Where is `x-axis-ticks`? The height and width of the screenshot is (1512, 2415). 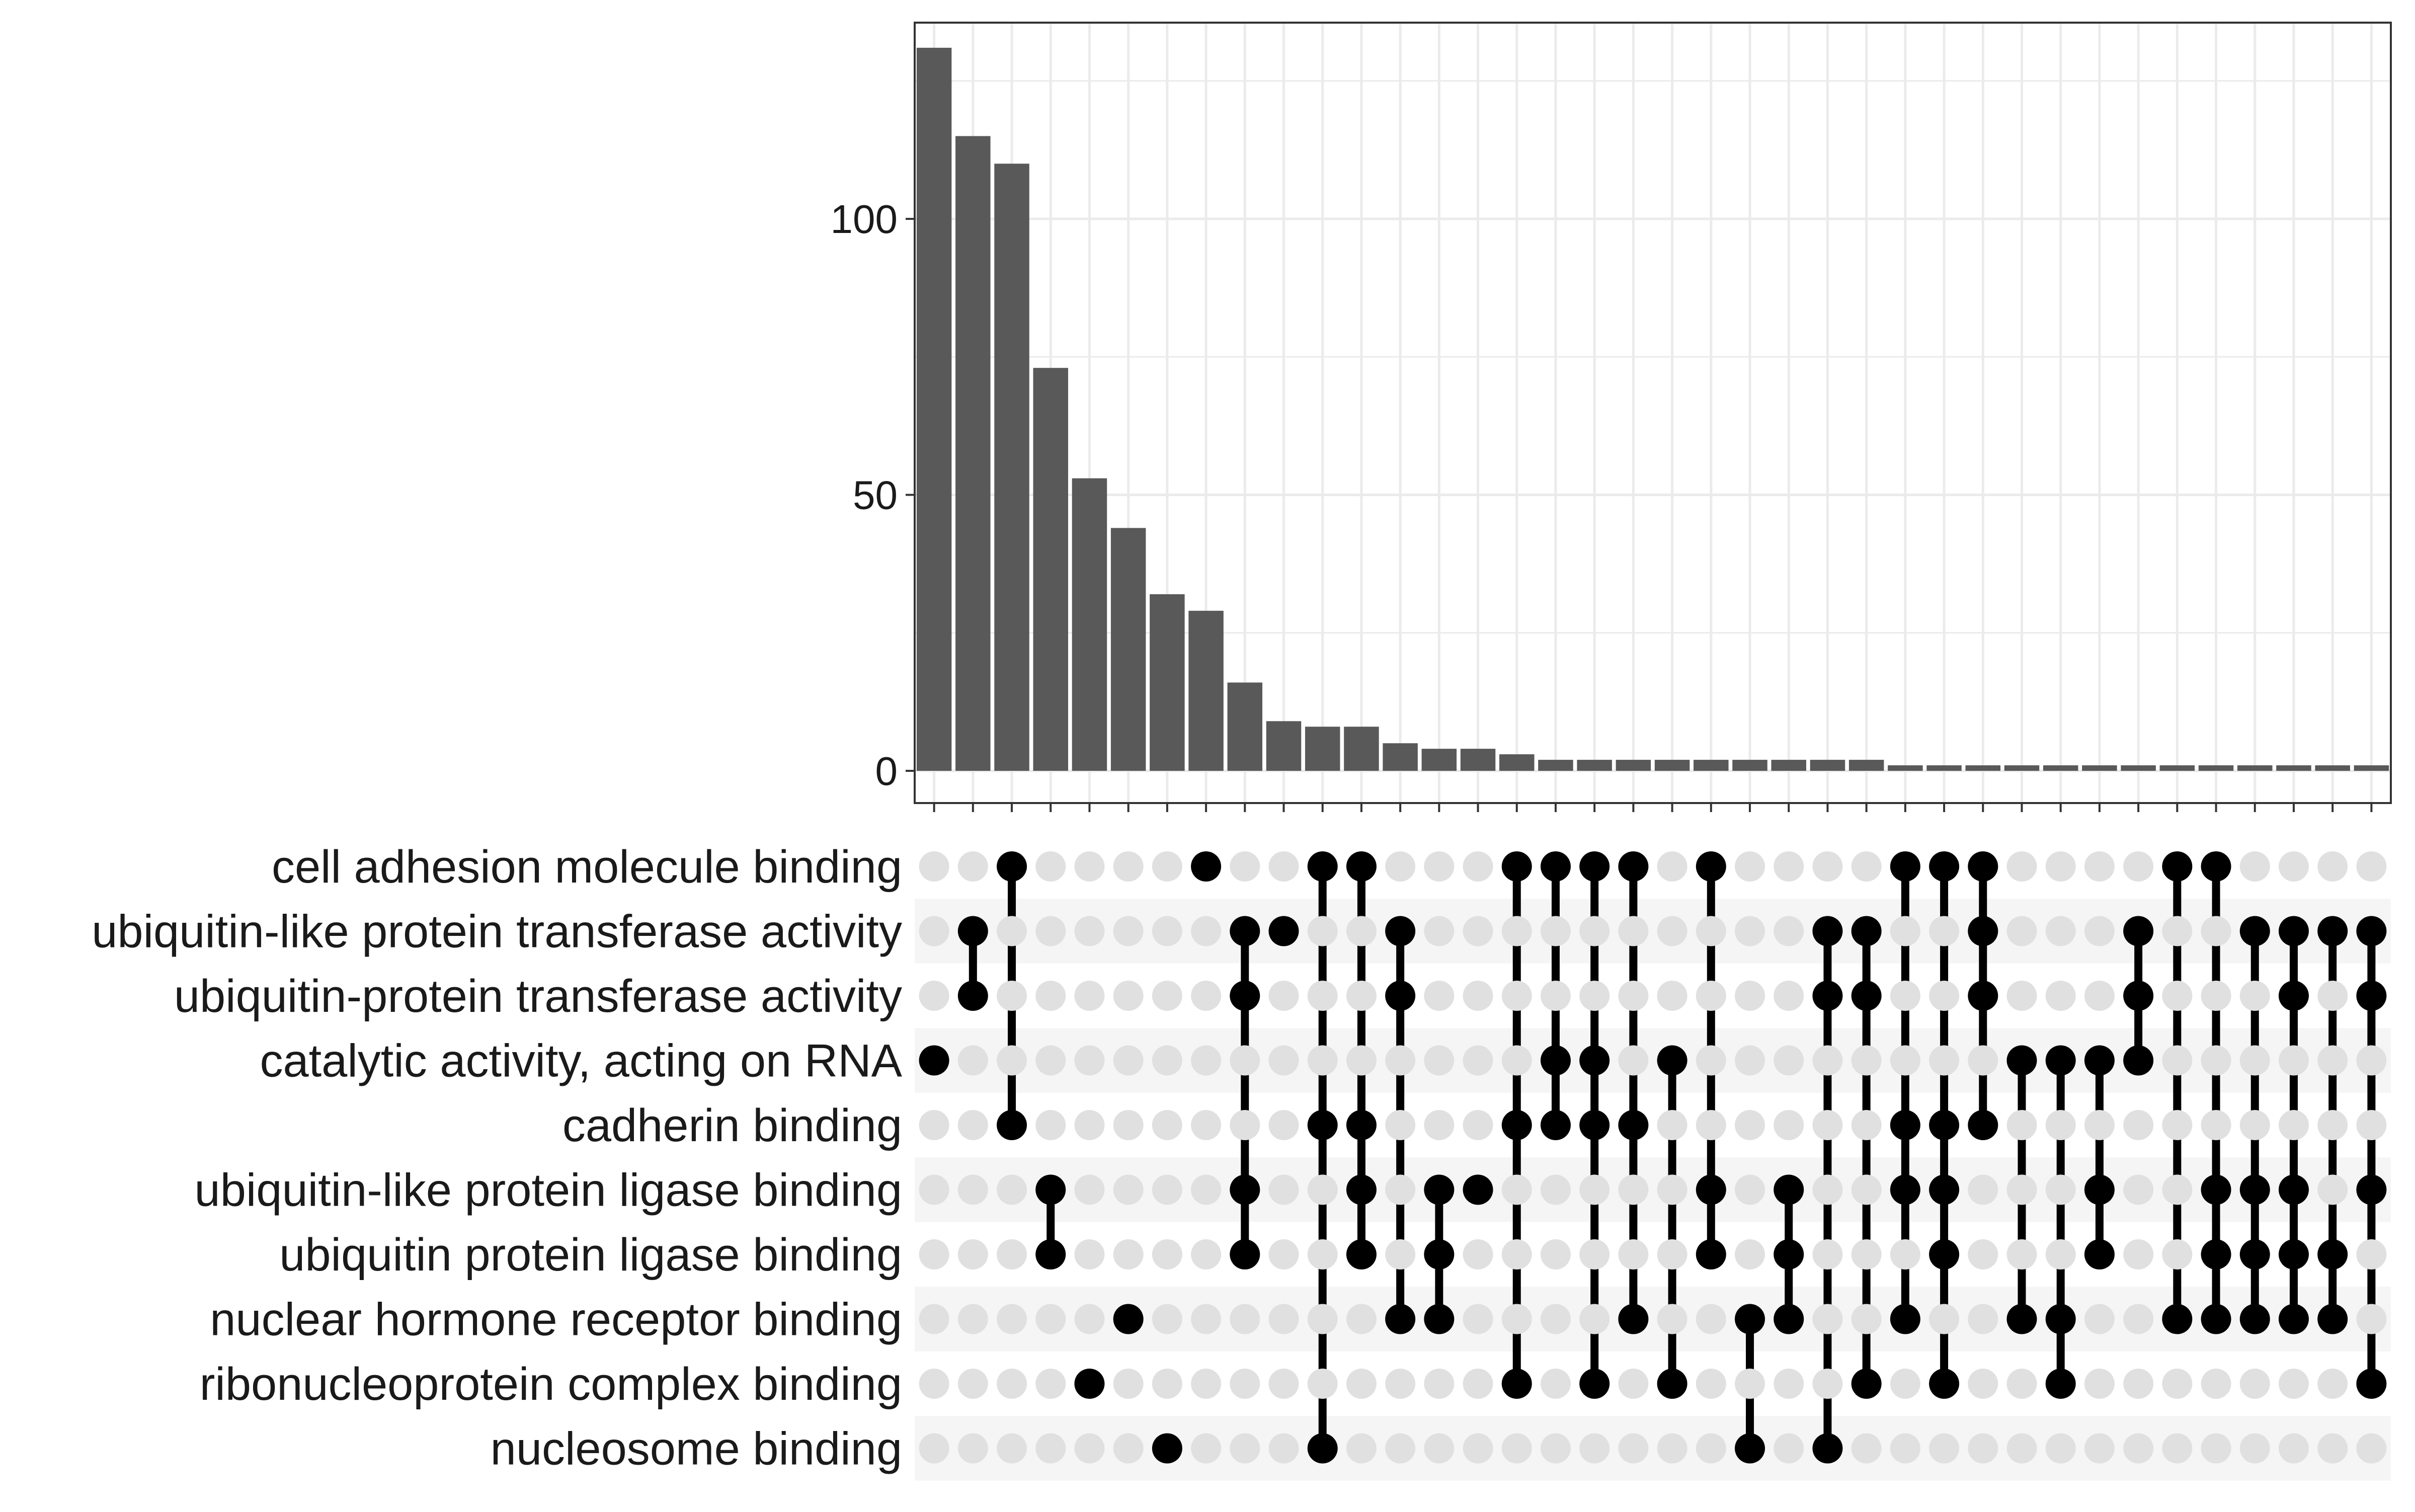
x-axis-ticks is located at coordinates (1653, 807).